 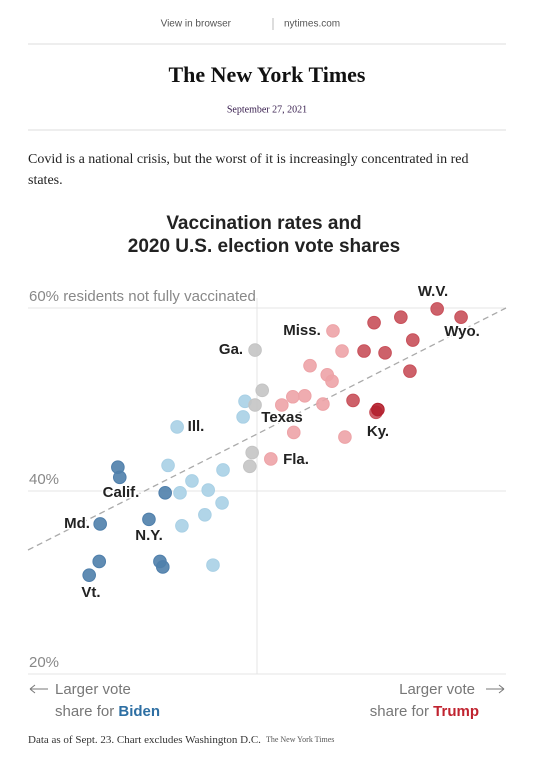 I want to click on trump-label: Trump, so click(x=456, y=711).